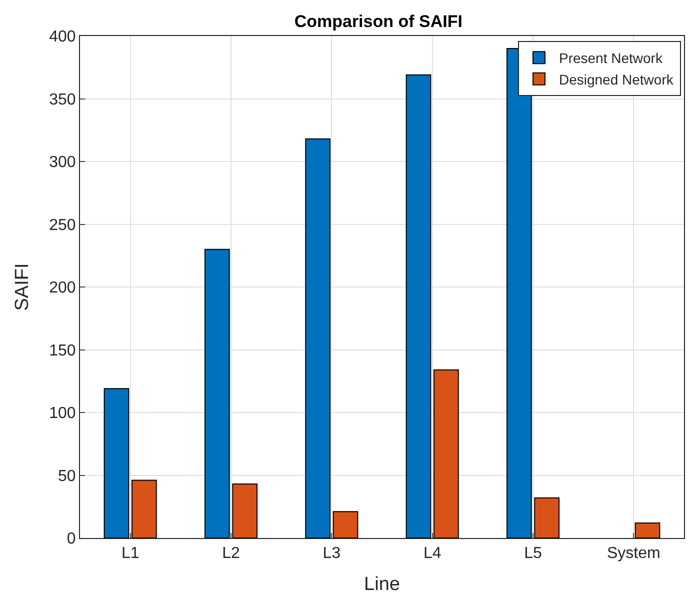  I want to click on y-tick-label: 0, so click(71, 539).